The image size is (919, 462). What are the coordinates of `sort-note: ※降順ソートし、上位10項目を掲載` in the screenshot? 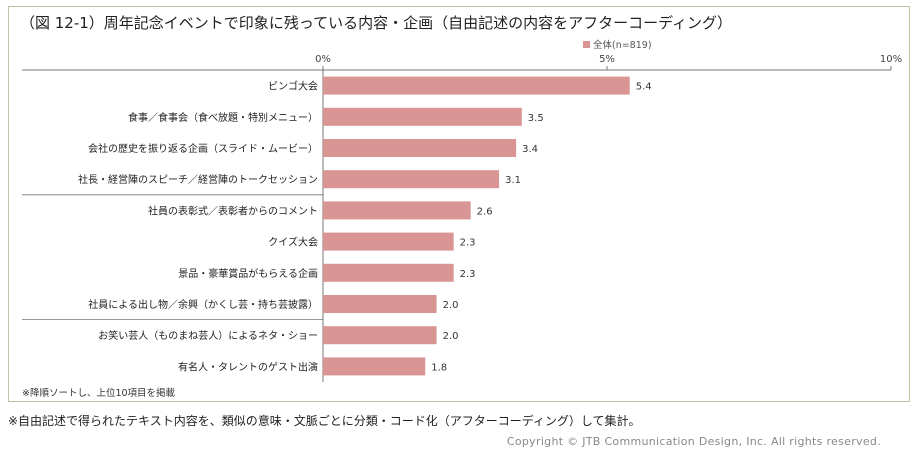 It's located at (99, 393).